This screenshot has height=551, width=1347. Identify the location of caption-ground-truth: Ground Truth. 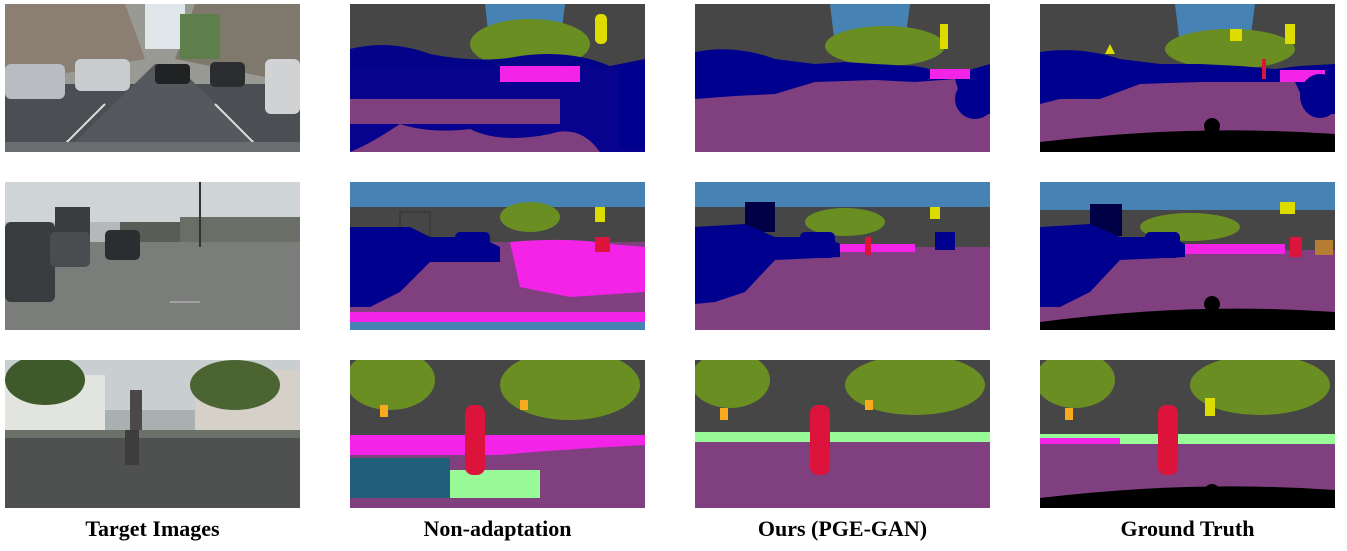
(1187, 528).